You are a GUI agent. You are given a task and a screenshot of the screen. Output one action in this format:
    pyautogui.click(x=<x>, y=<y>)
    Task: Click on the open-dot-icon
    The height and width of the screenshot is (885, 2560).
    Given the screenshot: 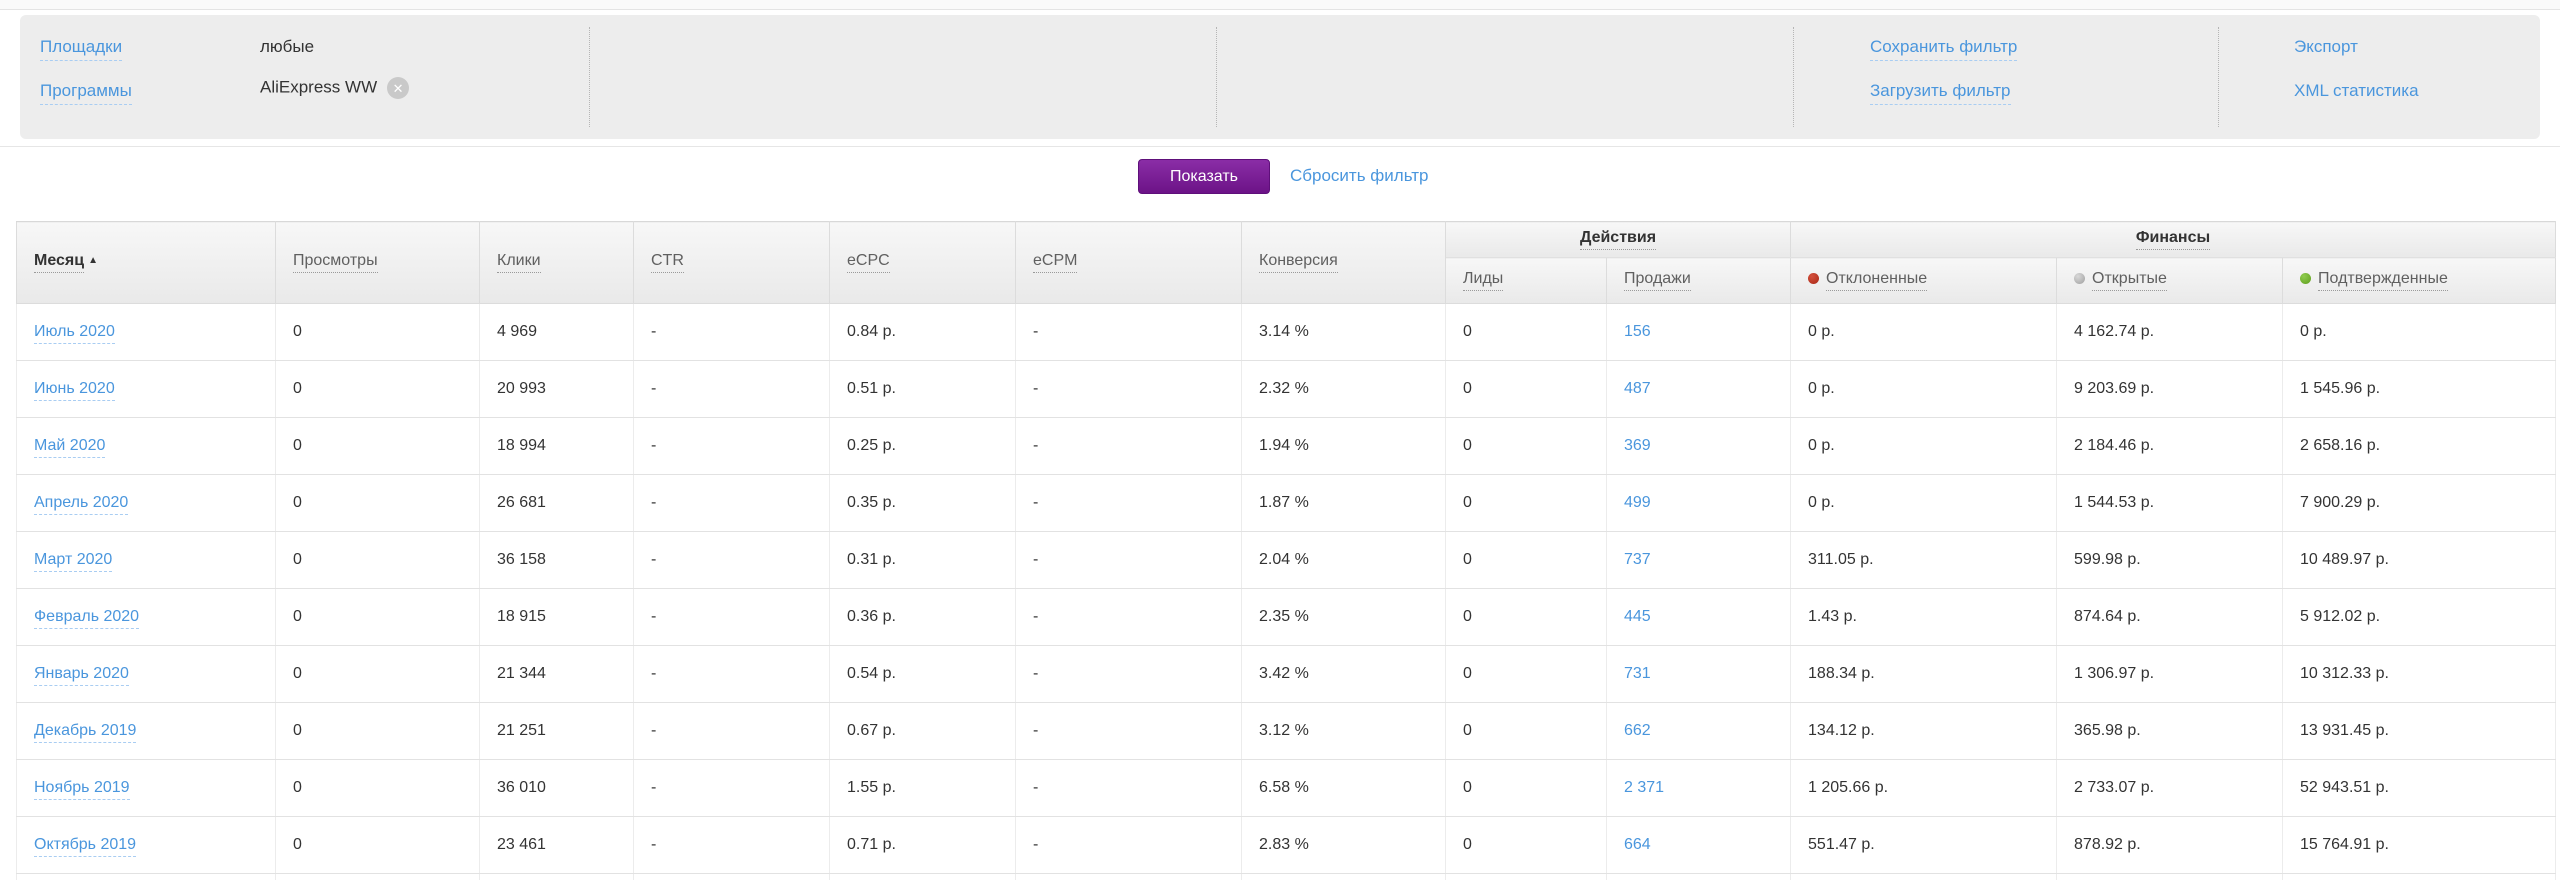 What is the action you would take?
    pyautogui.click(x=2080, y=278)
    